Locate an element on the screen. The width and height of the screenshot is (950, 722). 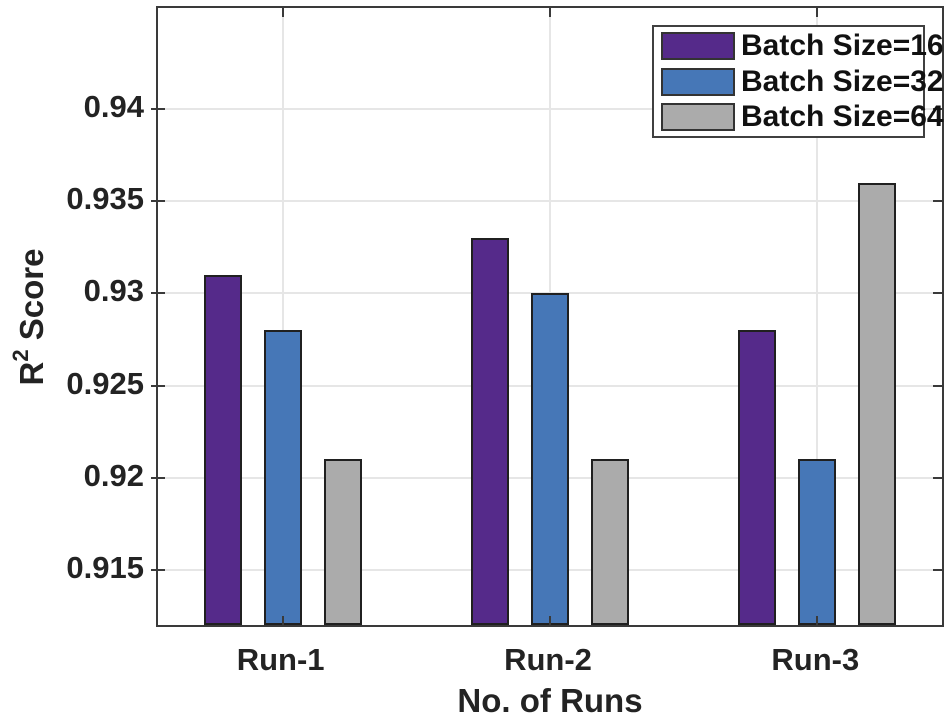
y-tick-label: 0.92 is located at coordinates (113, 475).